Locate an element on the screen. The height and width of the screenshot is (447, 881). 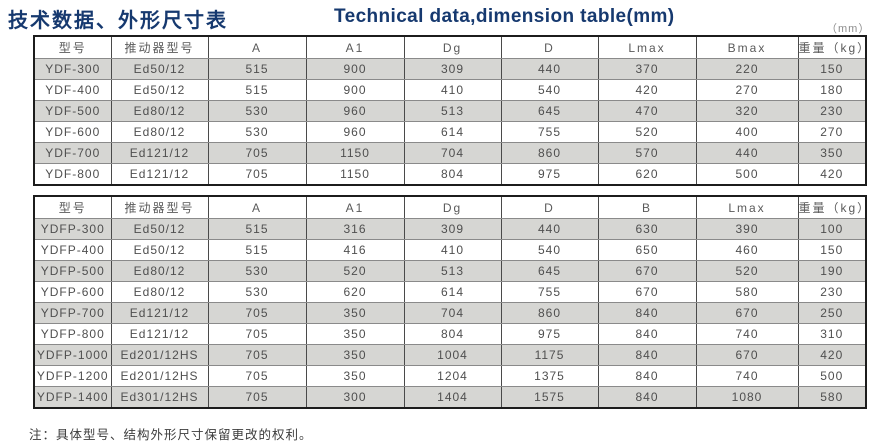
table-cell: YDFP-500 is located at coordinates (72, 271).